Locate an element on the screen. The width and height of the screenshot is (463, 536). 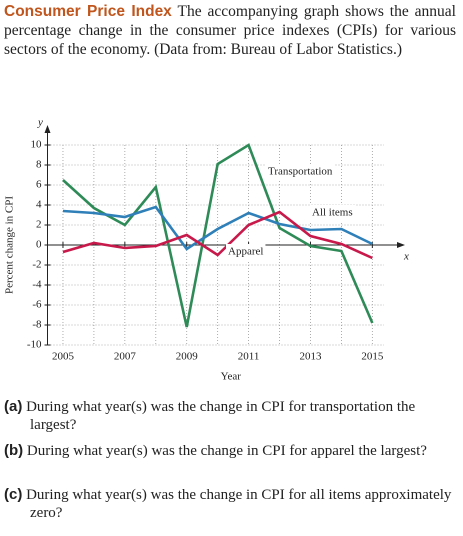
question-label: (c) is located at coordinates (13, 494).